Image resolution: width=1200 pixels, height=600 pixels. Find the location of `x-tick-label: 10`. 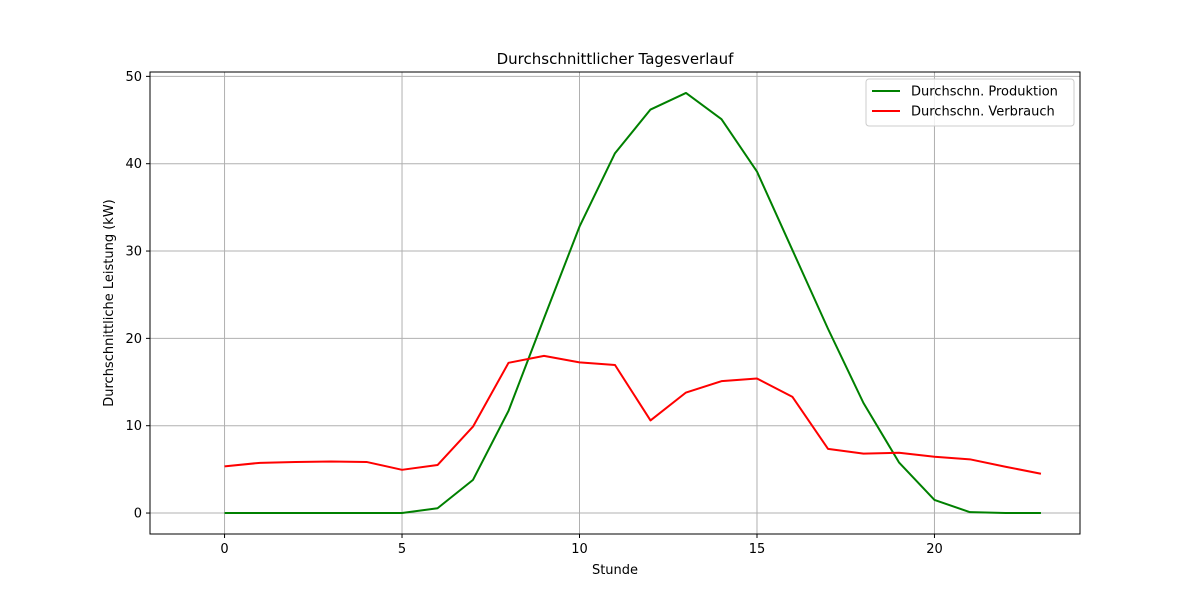

x-tick-label: 10 is located at coordinates (579, 549).